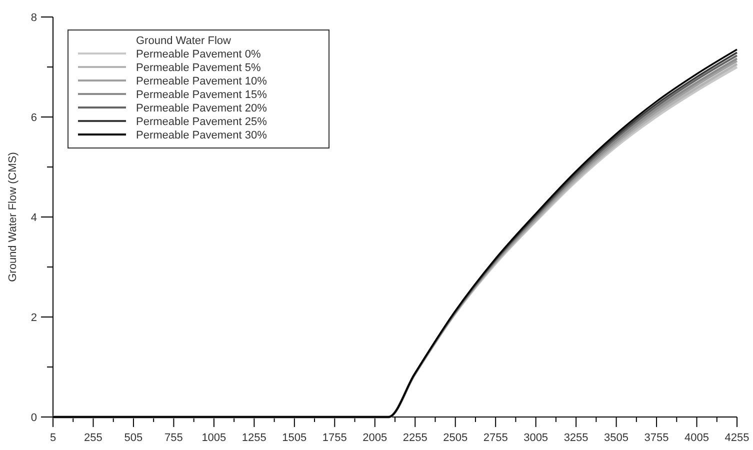 The width and height of the screenshot is (753, 450). Describe the element at coordinates (198, 68) in the screenshot. I see `legend-label: Permeable Pavement 5%` at that location.